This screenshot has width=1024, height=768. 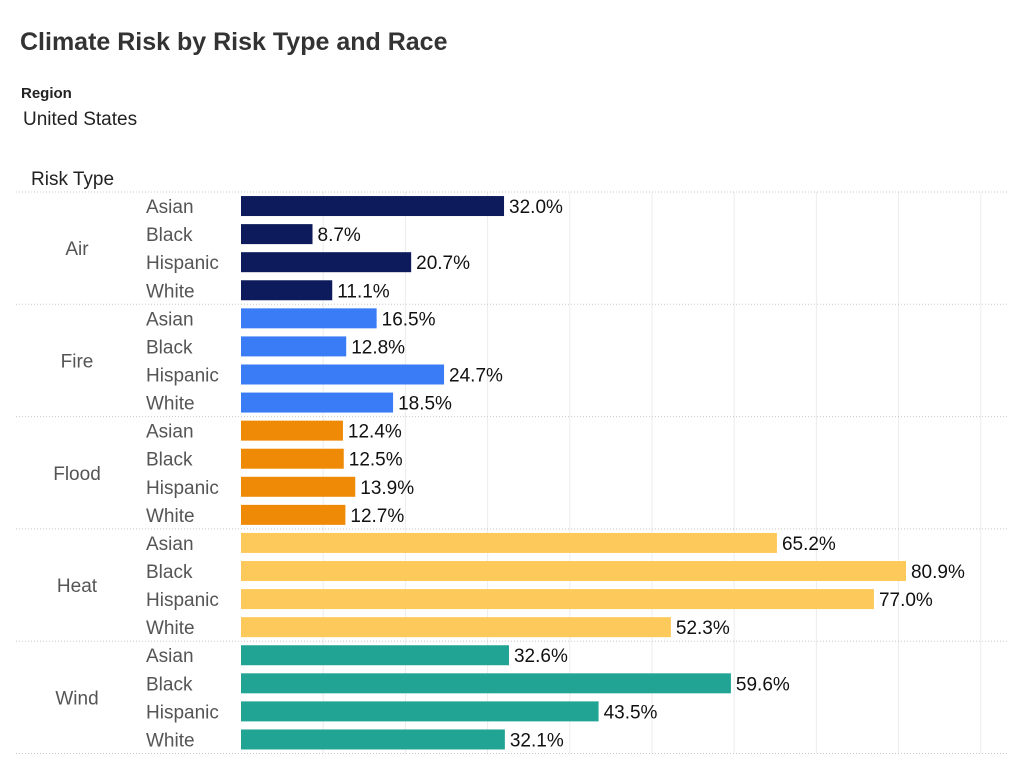 What do you see at coordinates (326, 262) in the screenshot?
I see `bar-air-hispanic` at bounding box center [326, 262].